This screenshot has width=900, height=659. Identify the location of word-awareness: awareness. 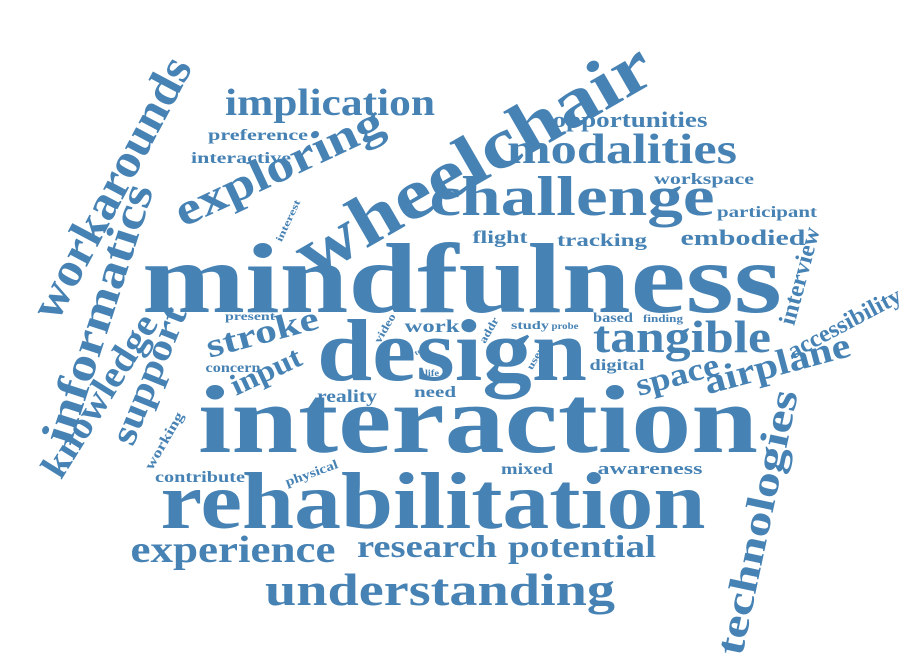
(651, 468).